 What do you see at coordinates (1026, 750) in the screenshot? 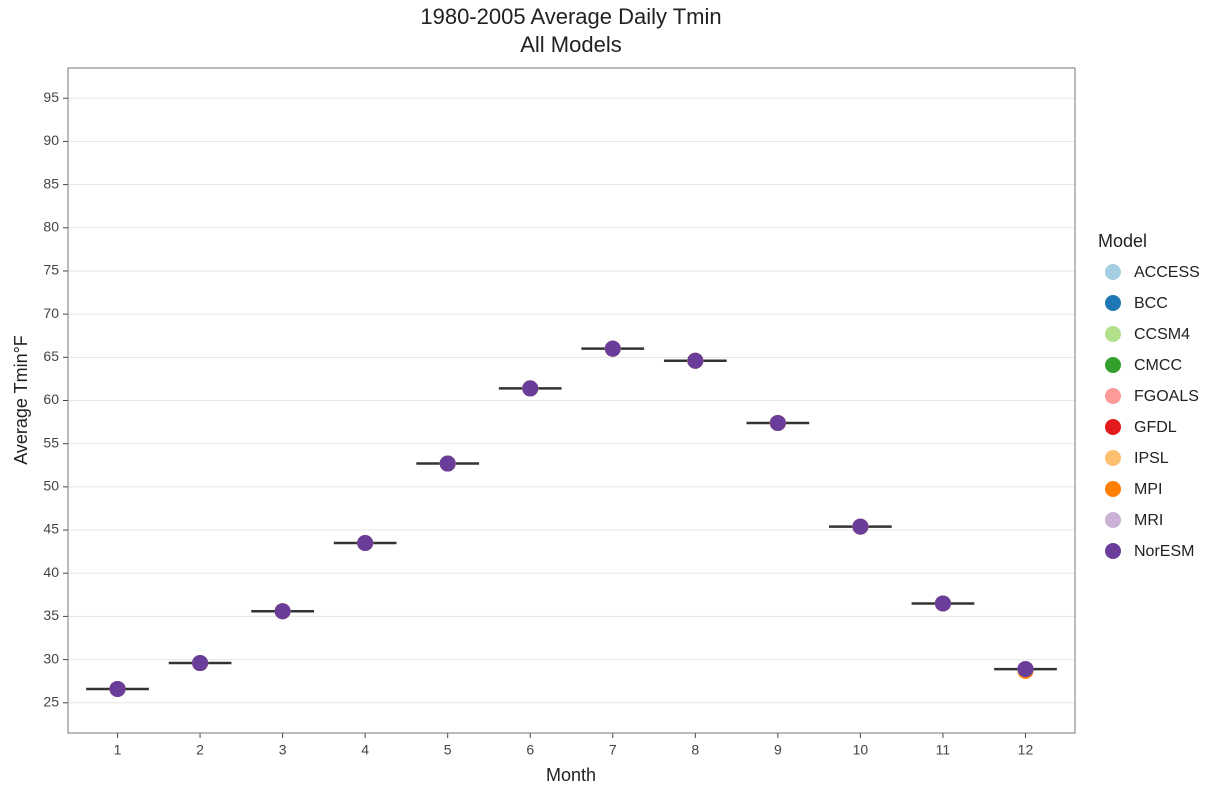
I see `x-tick-label: 12` at bounding box center [1026, 750].